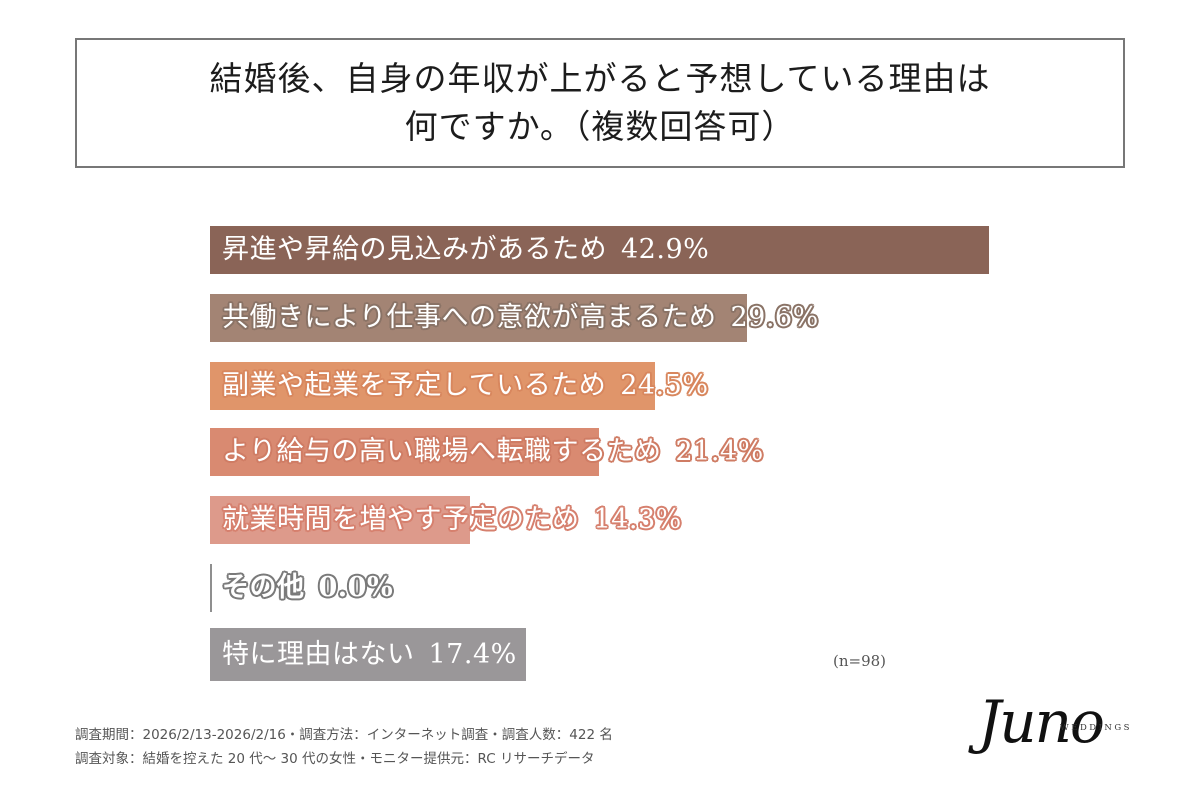 This screenshot has width=1200, height=800. I want to click on bar-label: その他 0.0%, so click(307, 588).